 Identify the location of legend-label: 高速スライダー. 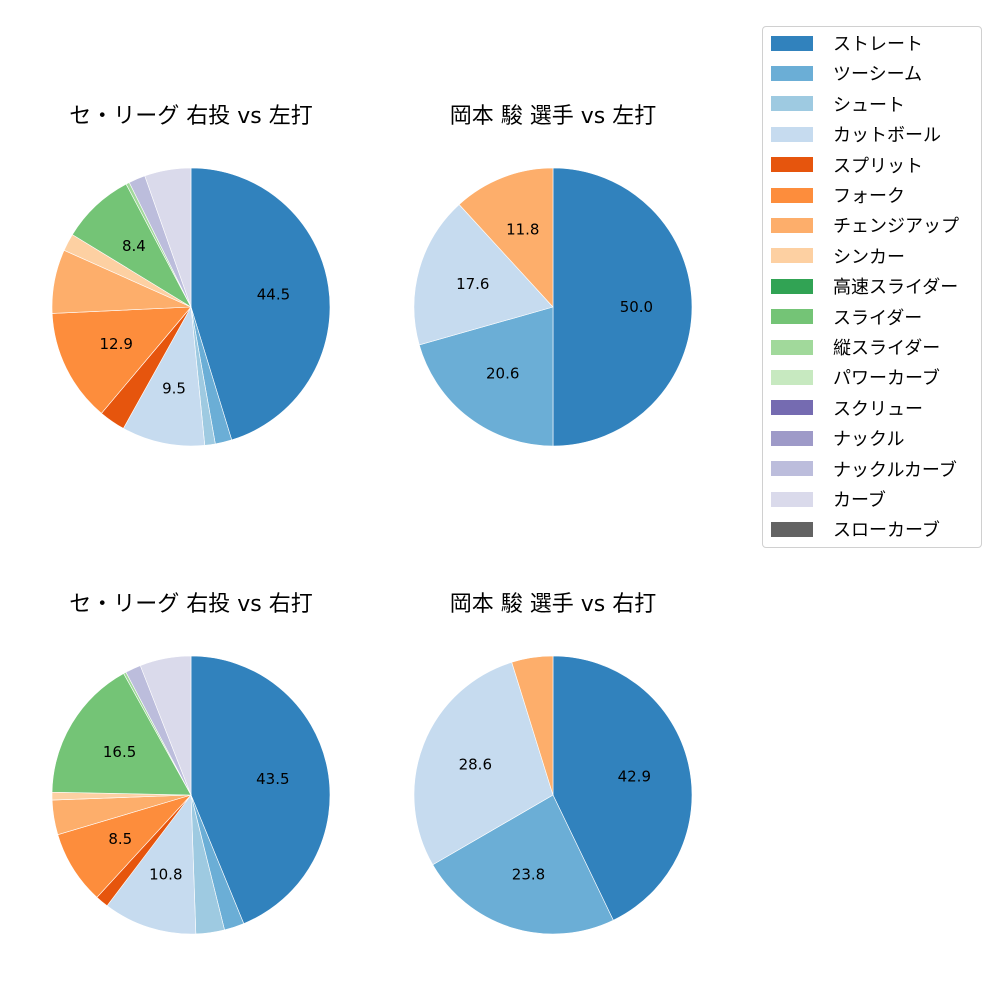
(896, 288).